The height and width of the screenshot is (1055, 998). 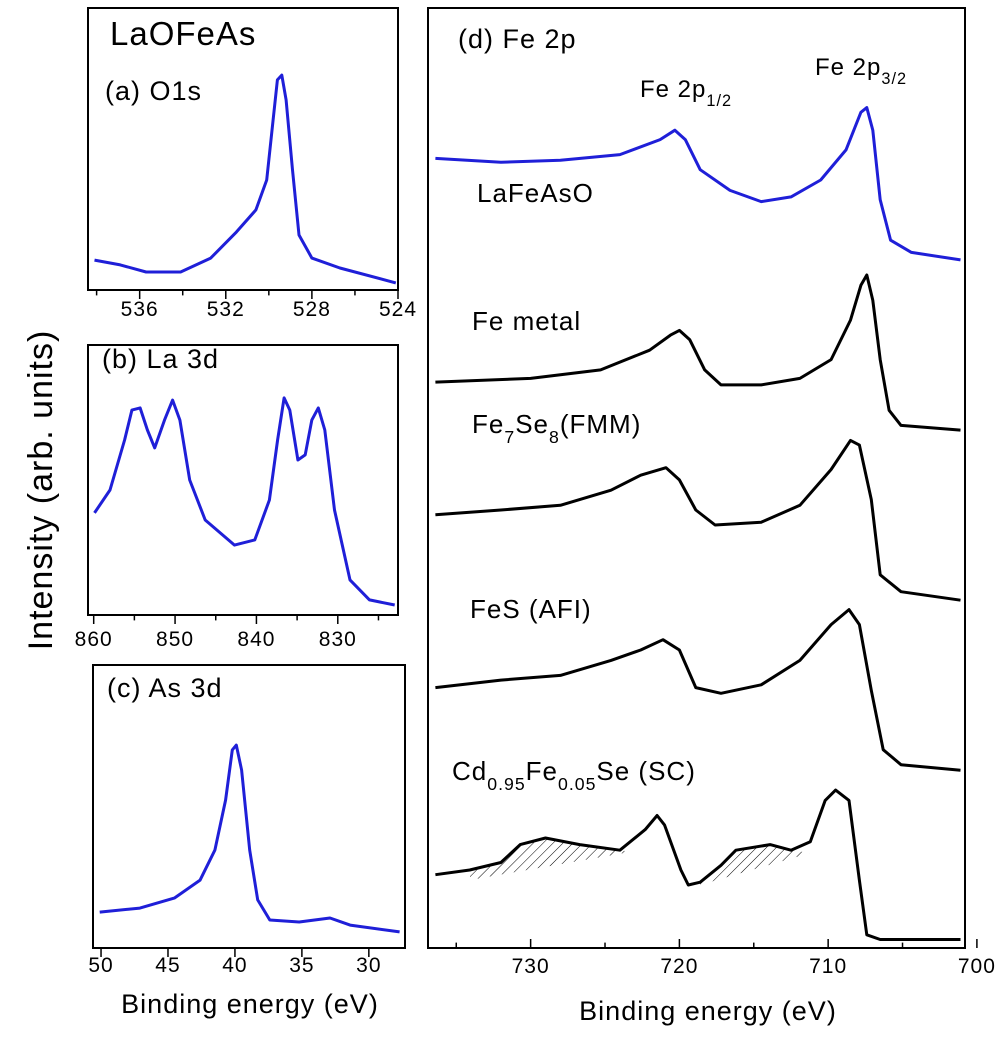 I want to click on x-tick-label: 45, so click(x=167, y=965).